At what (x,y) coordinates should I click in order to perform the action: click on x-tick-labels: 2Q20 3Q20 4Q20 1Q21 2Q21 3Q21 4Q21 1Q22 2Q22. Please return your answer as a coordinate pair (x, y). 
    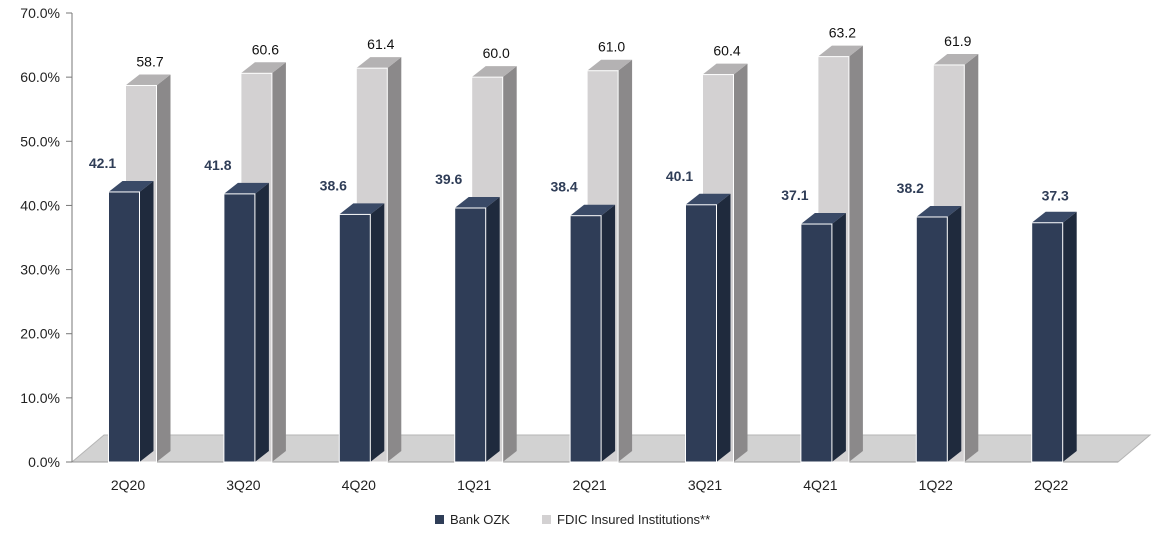
    Looking at the image, I should click on (590, 485).